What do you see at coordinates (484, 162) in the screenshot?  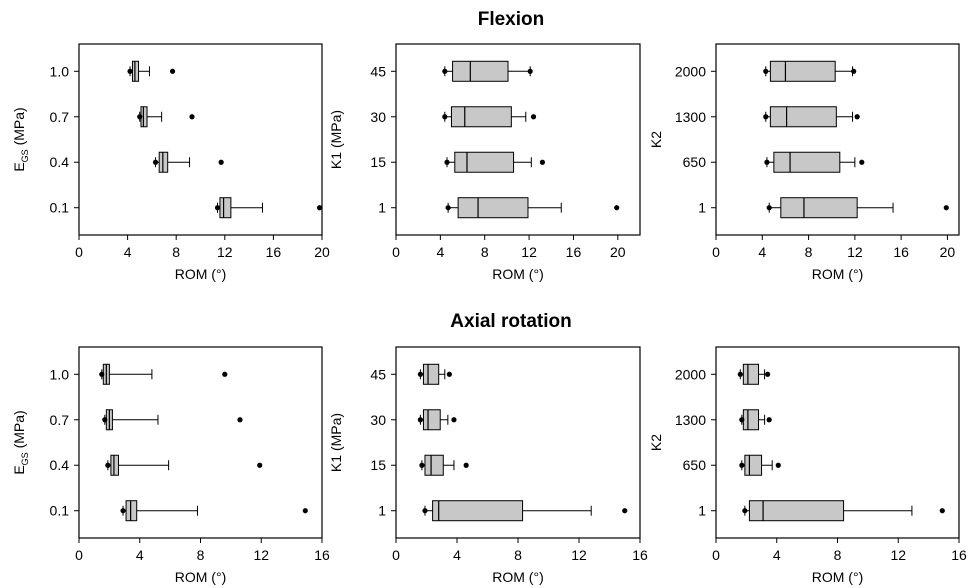 I see `chart-flex-k1: 0 4 8 12 16 20 ROM (°) K1 (MPa) 45 30 15 1` at bounding box center [484, 162].